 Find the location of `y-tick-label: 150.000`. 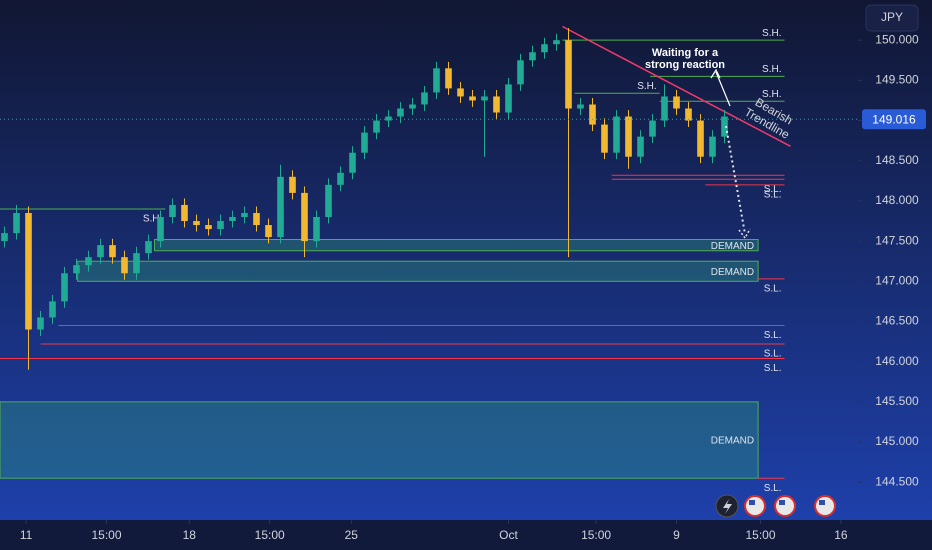

y-tick-label: 150.000 is located at coordinates (897, 39).